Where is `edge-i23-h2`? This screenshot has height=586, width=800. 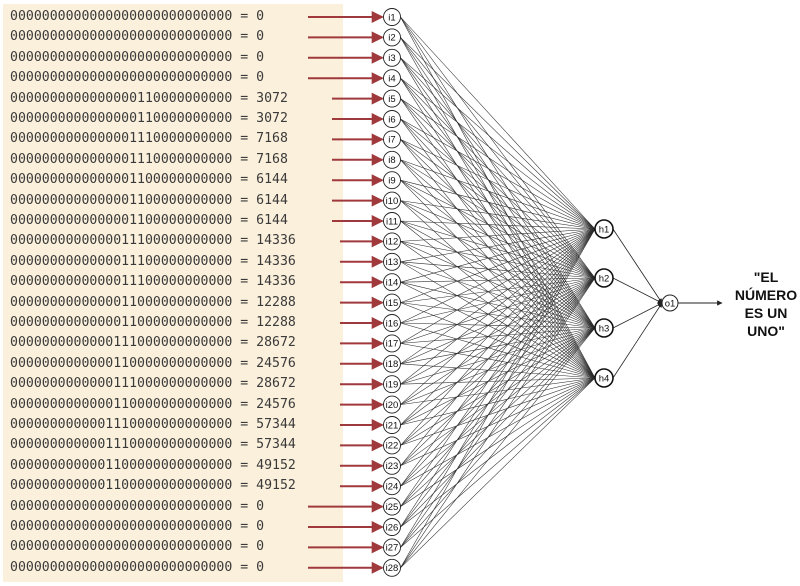
edge-i23-h2 is located at coordinates (498, 371).